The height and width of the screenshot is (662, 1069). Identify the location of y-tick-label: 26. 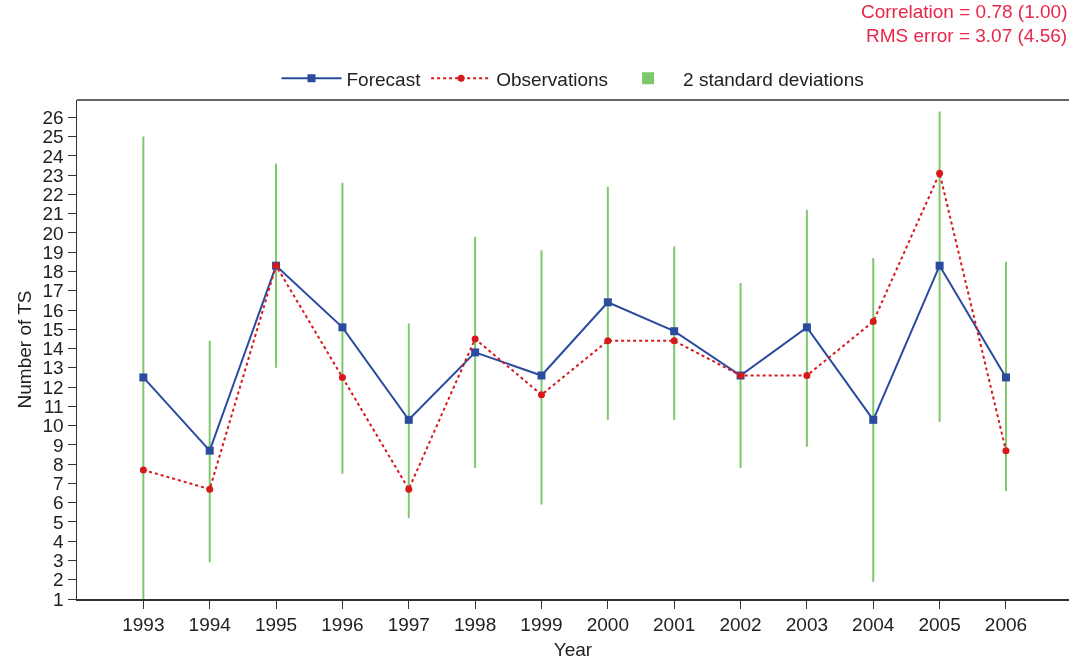
(53, 117).